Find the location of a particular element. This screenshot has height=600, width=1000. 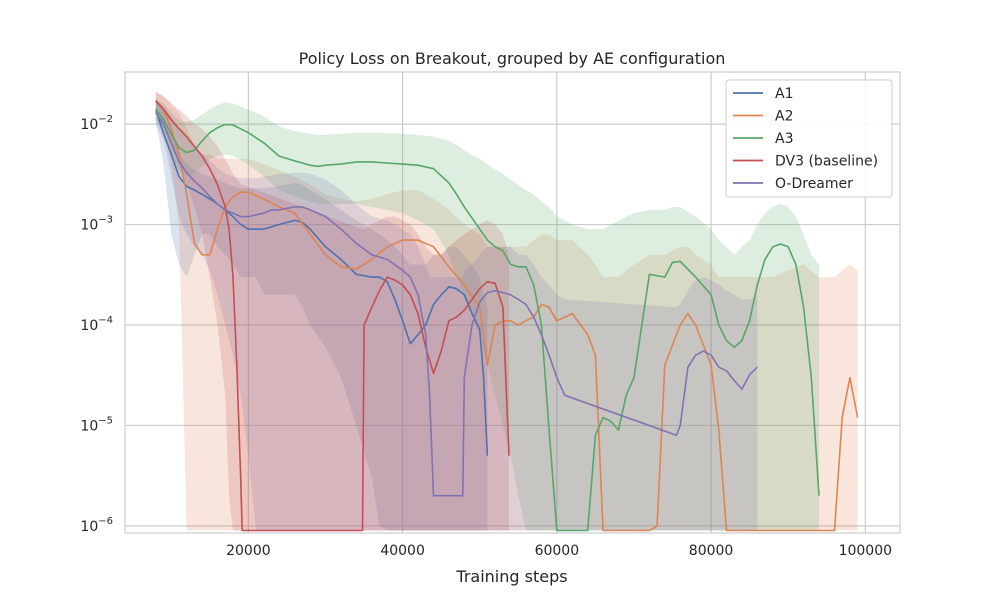

legend-item-dv3-baseline: DV3 (baseline) is located at coordinates (805, 162).